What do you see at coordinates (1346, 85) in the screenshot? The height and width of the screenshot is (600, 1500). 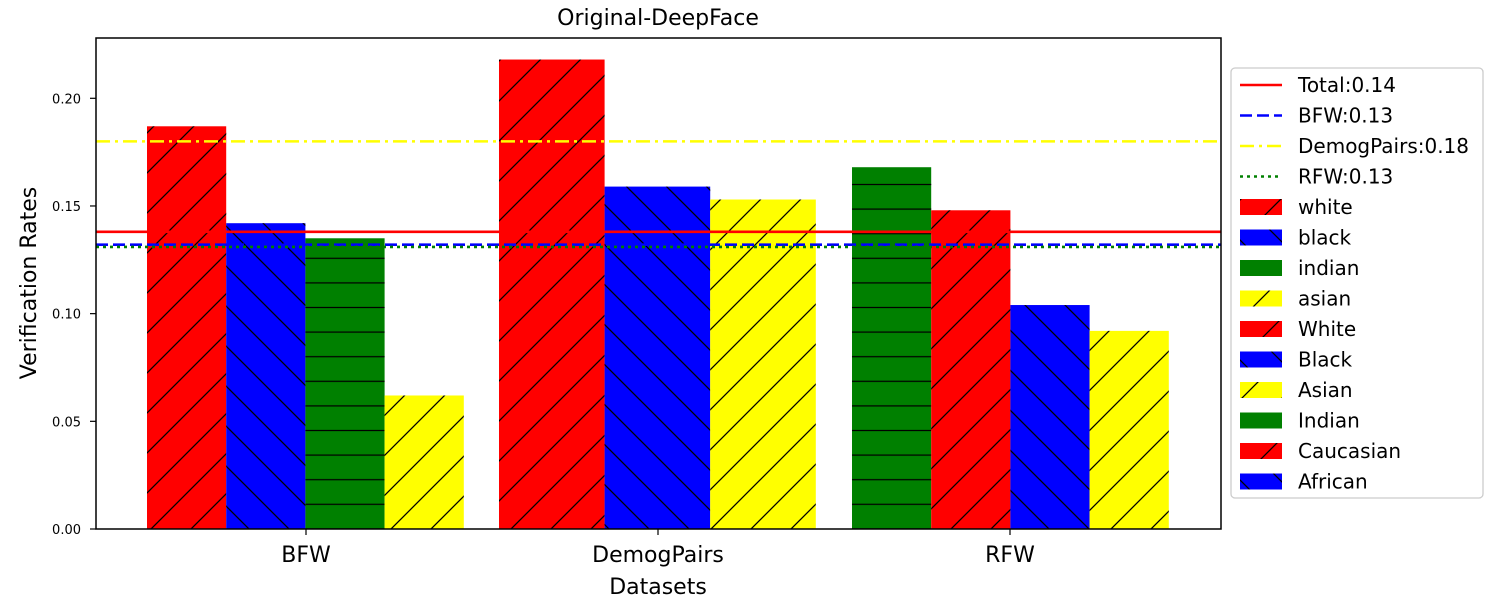 I see `legend-label: Total:0.14` at bounding box center [1346, 85].